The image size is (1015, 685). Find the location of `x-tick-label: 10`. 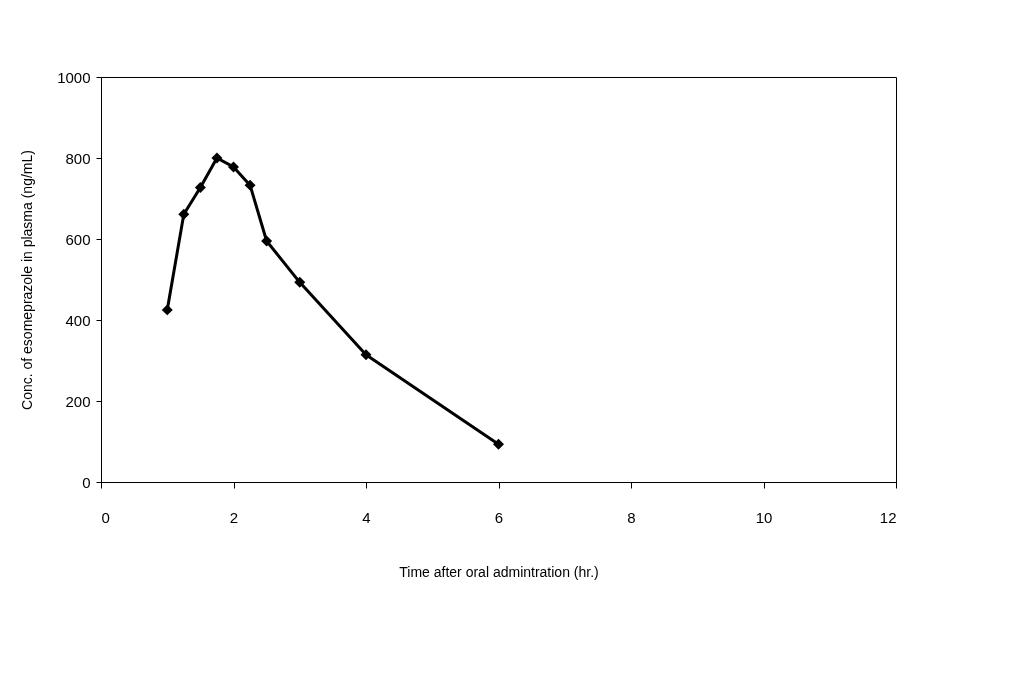

x-tick-label: 10 is located at coordinates (764, 517).